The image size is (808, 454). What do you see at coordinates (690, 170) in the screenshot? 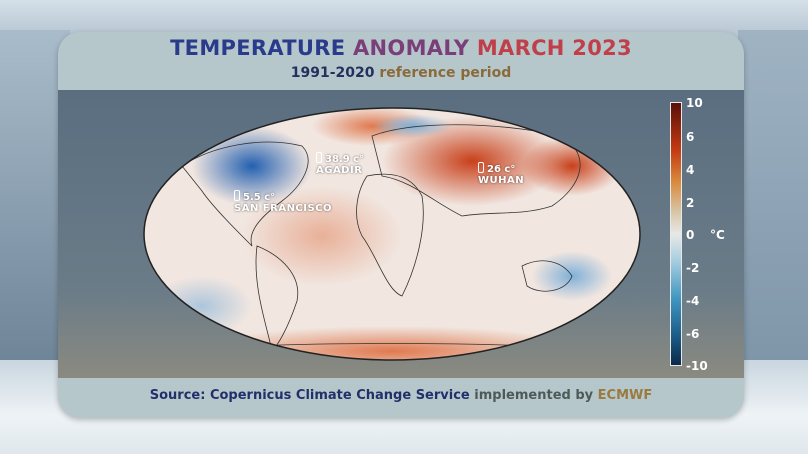
I see `colorbar-tick: 4` at bounding box center [690, 170].